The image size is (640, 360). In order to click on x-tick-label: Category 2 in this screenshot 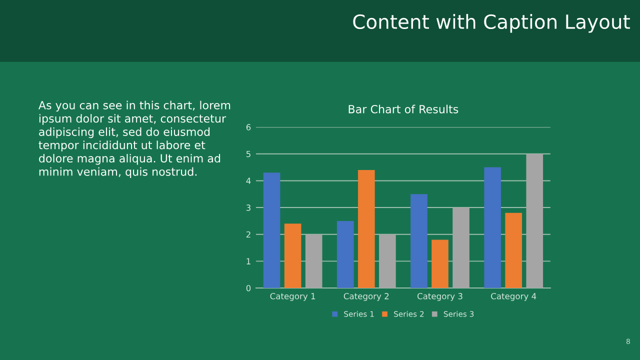, I will do `click(366, 297)`.